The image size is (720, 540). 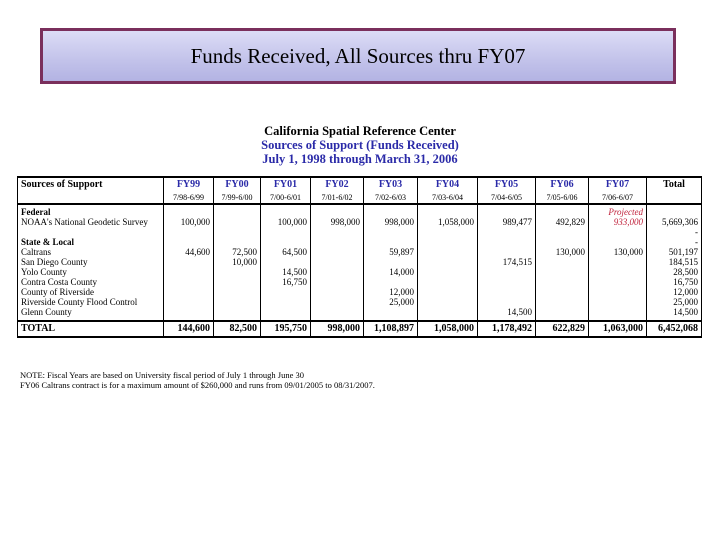 What do you see at coordinates (188, 252) in the screenshot?
I see `cell-value: 44,600` at bounding box center [188, 252].